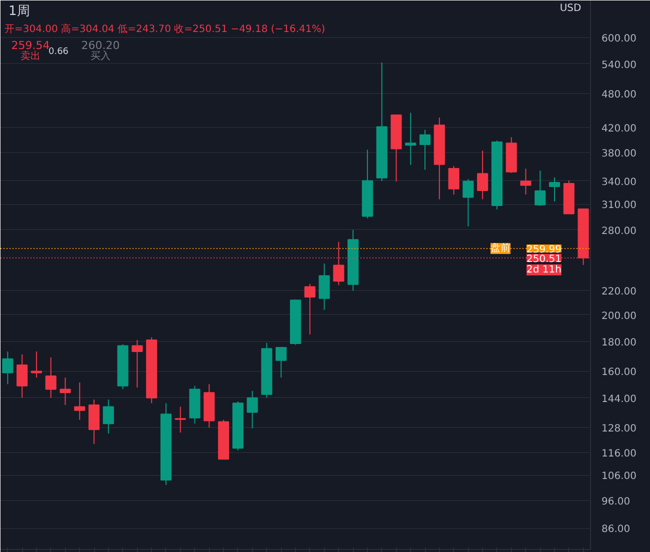 This screenshot has width=650, height=552. What do you see at coordinates (500, 248) in the screenshot?
I see `ref-line-label: 盘前` at bounding box center [500, 248].